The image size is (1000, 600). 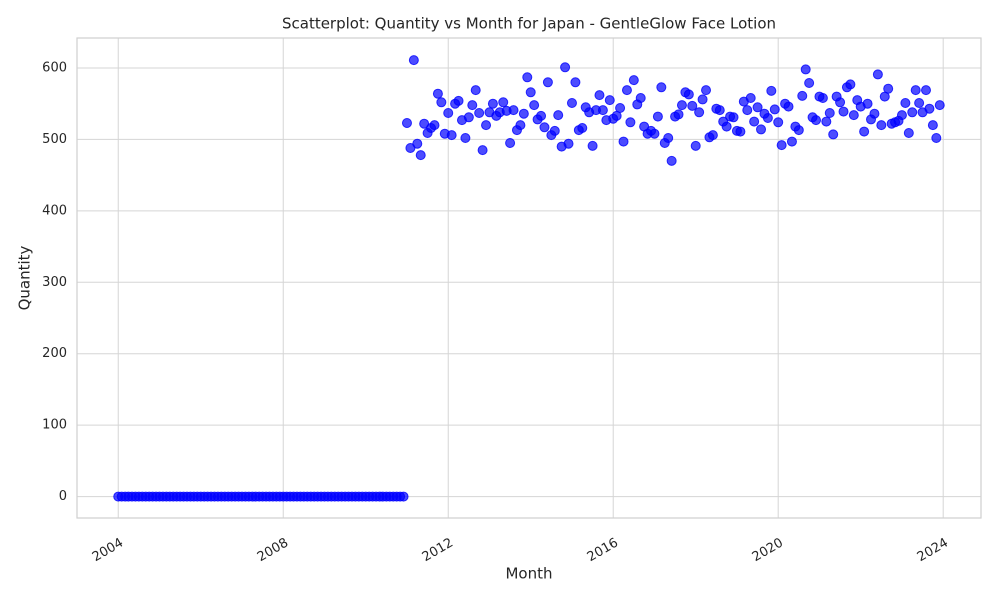 I want to click on y-tick-label: 300, so click(x=54, y=282).